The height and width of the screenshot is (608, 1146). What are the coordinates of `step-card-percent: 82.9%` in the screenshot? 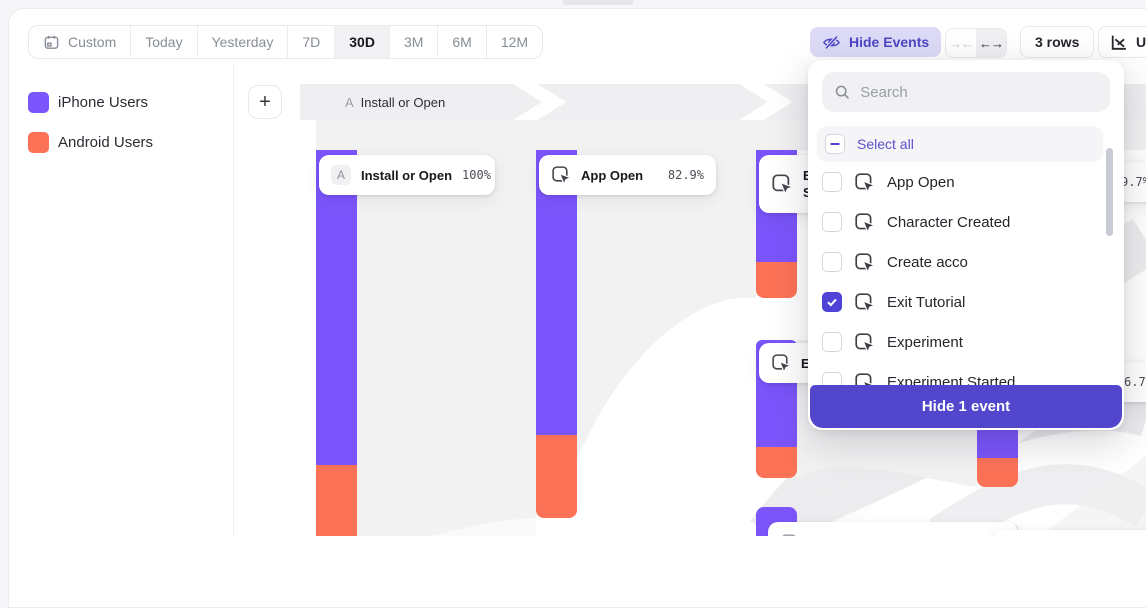 It's located at (685, 175).